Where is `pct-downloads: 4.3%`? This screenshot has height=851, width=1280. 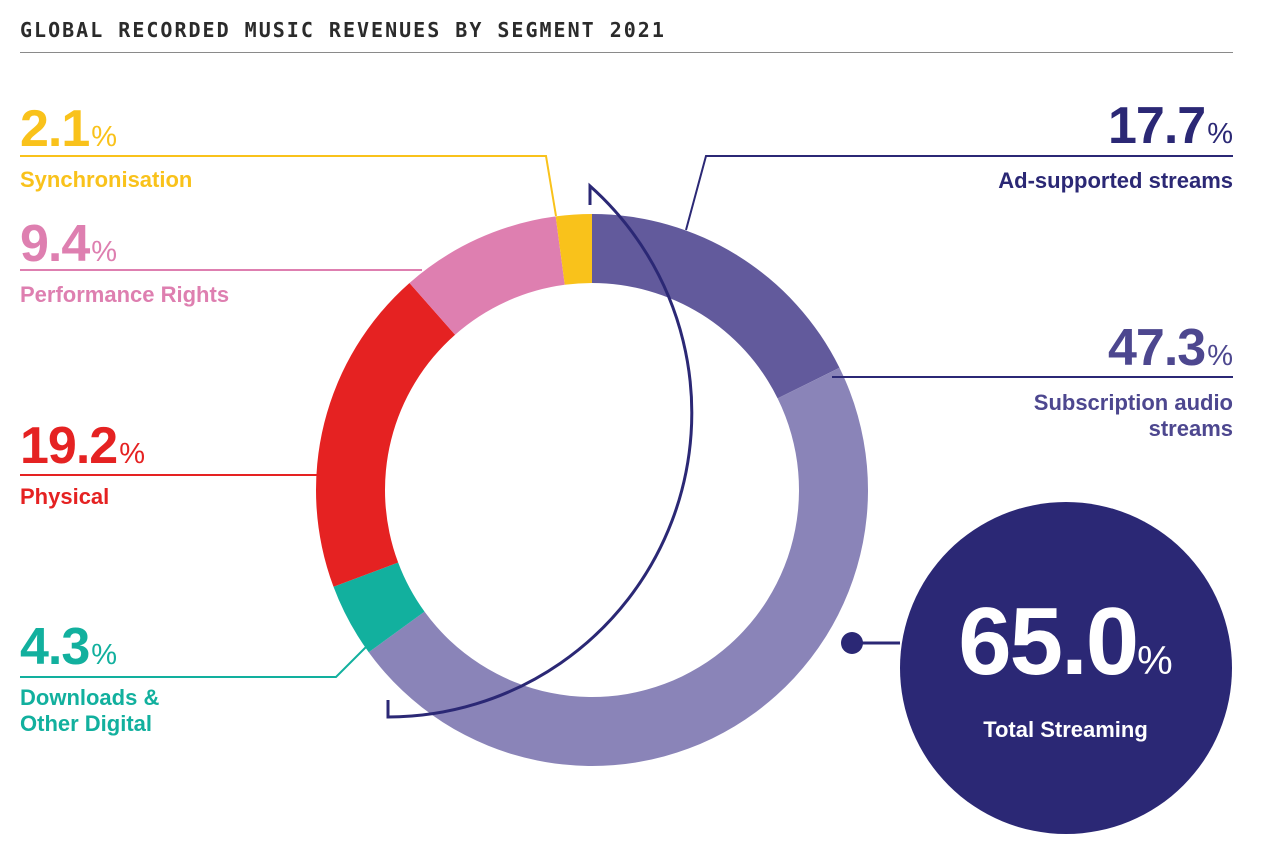 pct-downloads: 4.3% is located at coordinates (69, 647).